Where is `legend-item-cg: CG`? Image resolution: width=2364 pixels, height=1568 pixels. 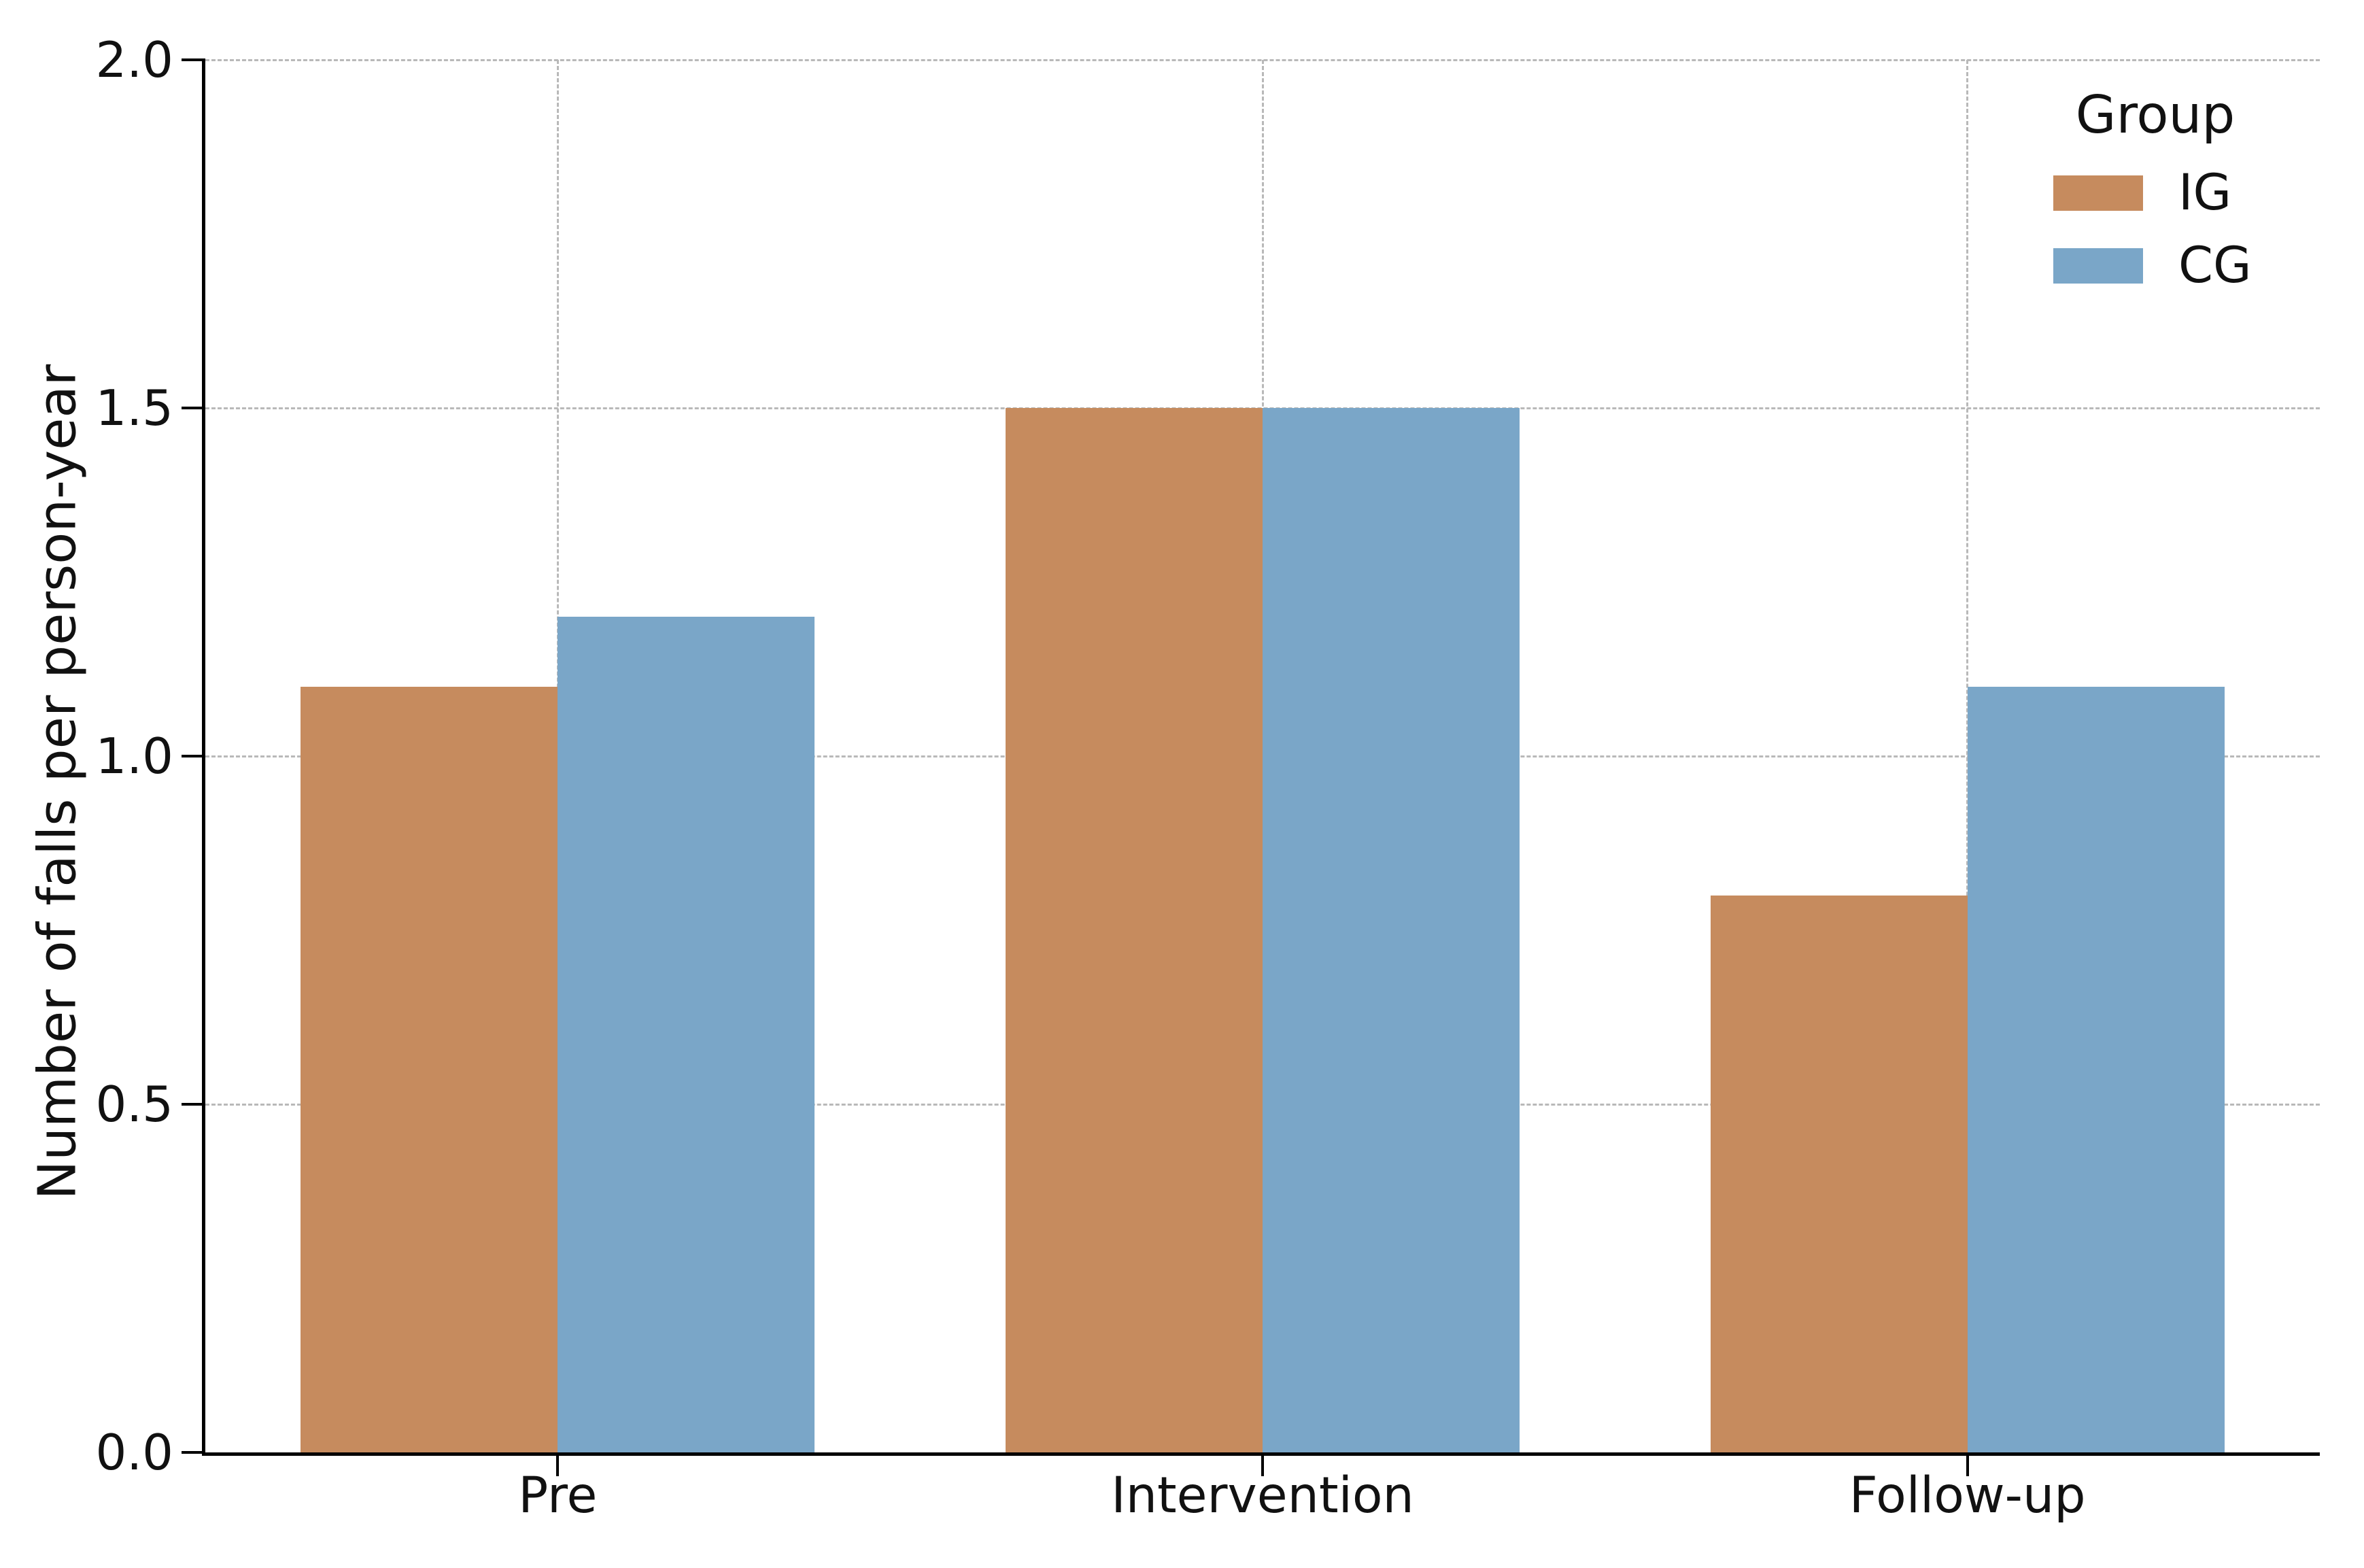 legend-item-cg: CG is located at coordinates (2152, 265).